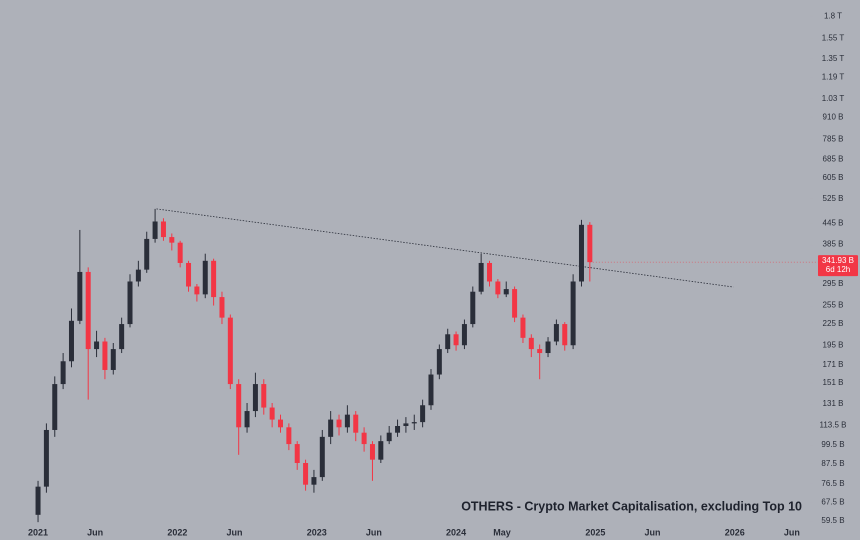  Describe the element at coordinates (833, 116) in the screenshot. I see `y-tick-label: 910 B` at that location.